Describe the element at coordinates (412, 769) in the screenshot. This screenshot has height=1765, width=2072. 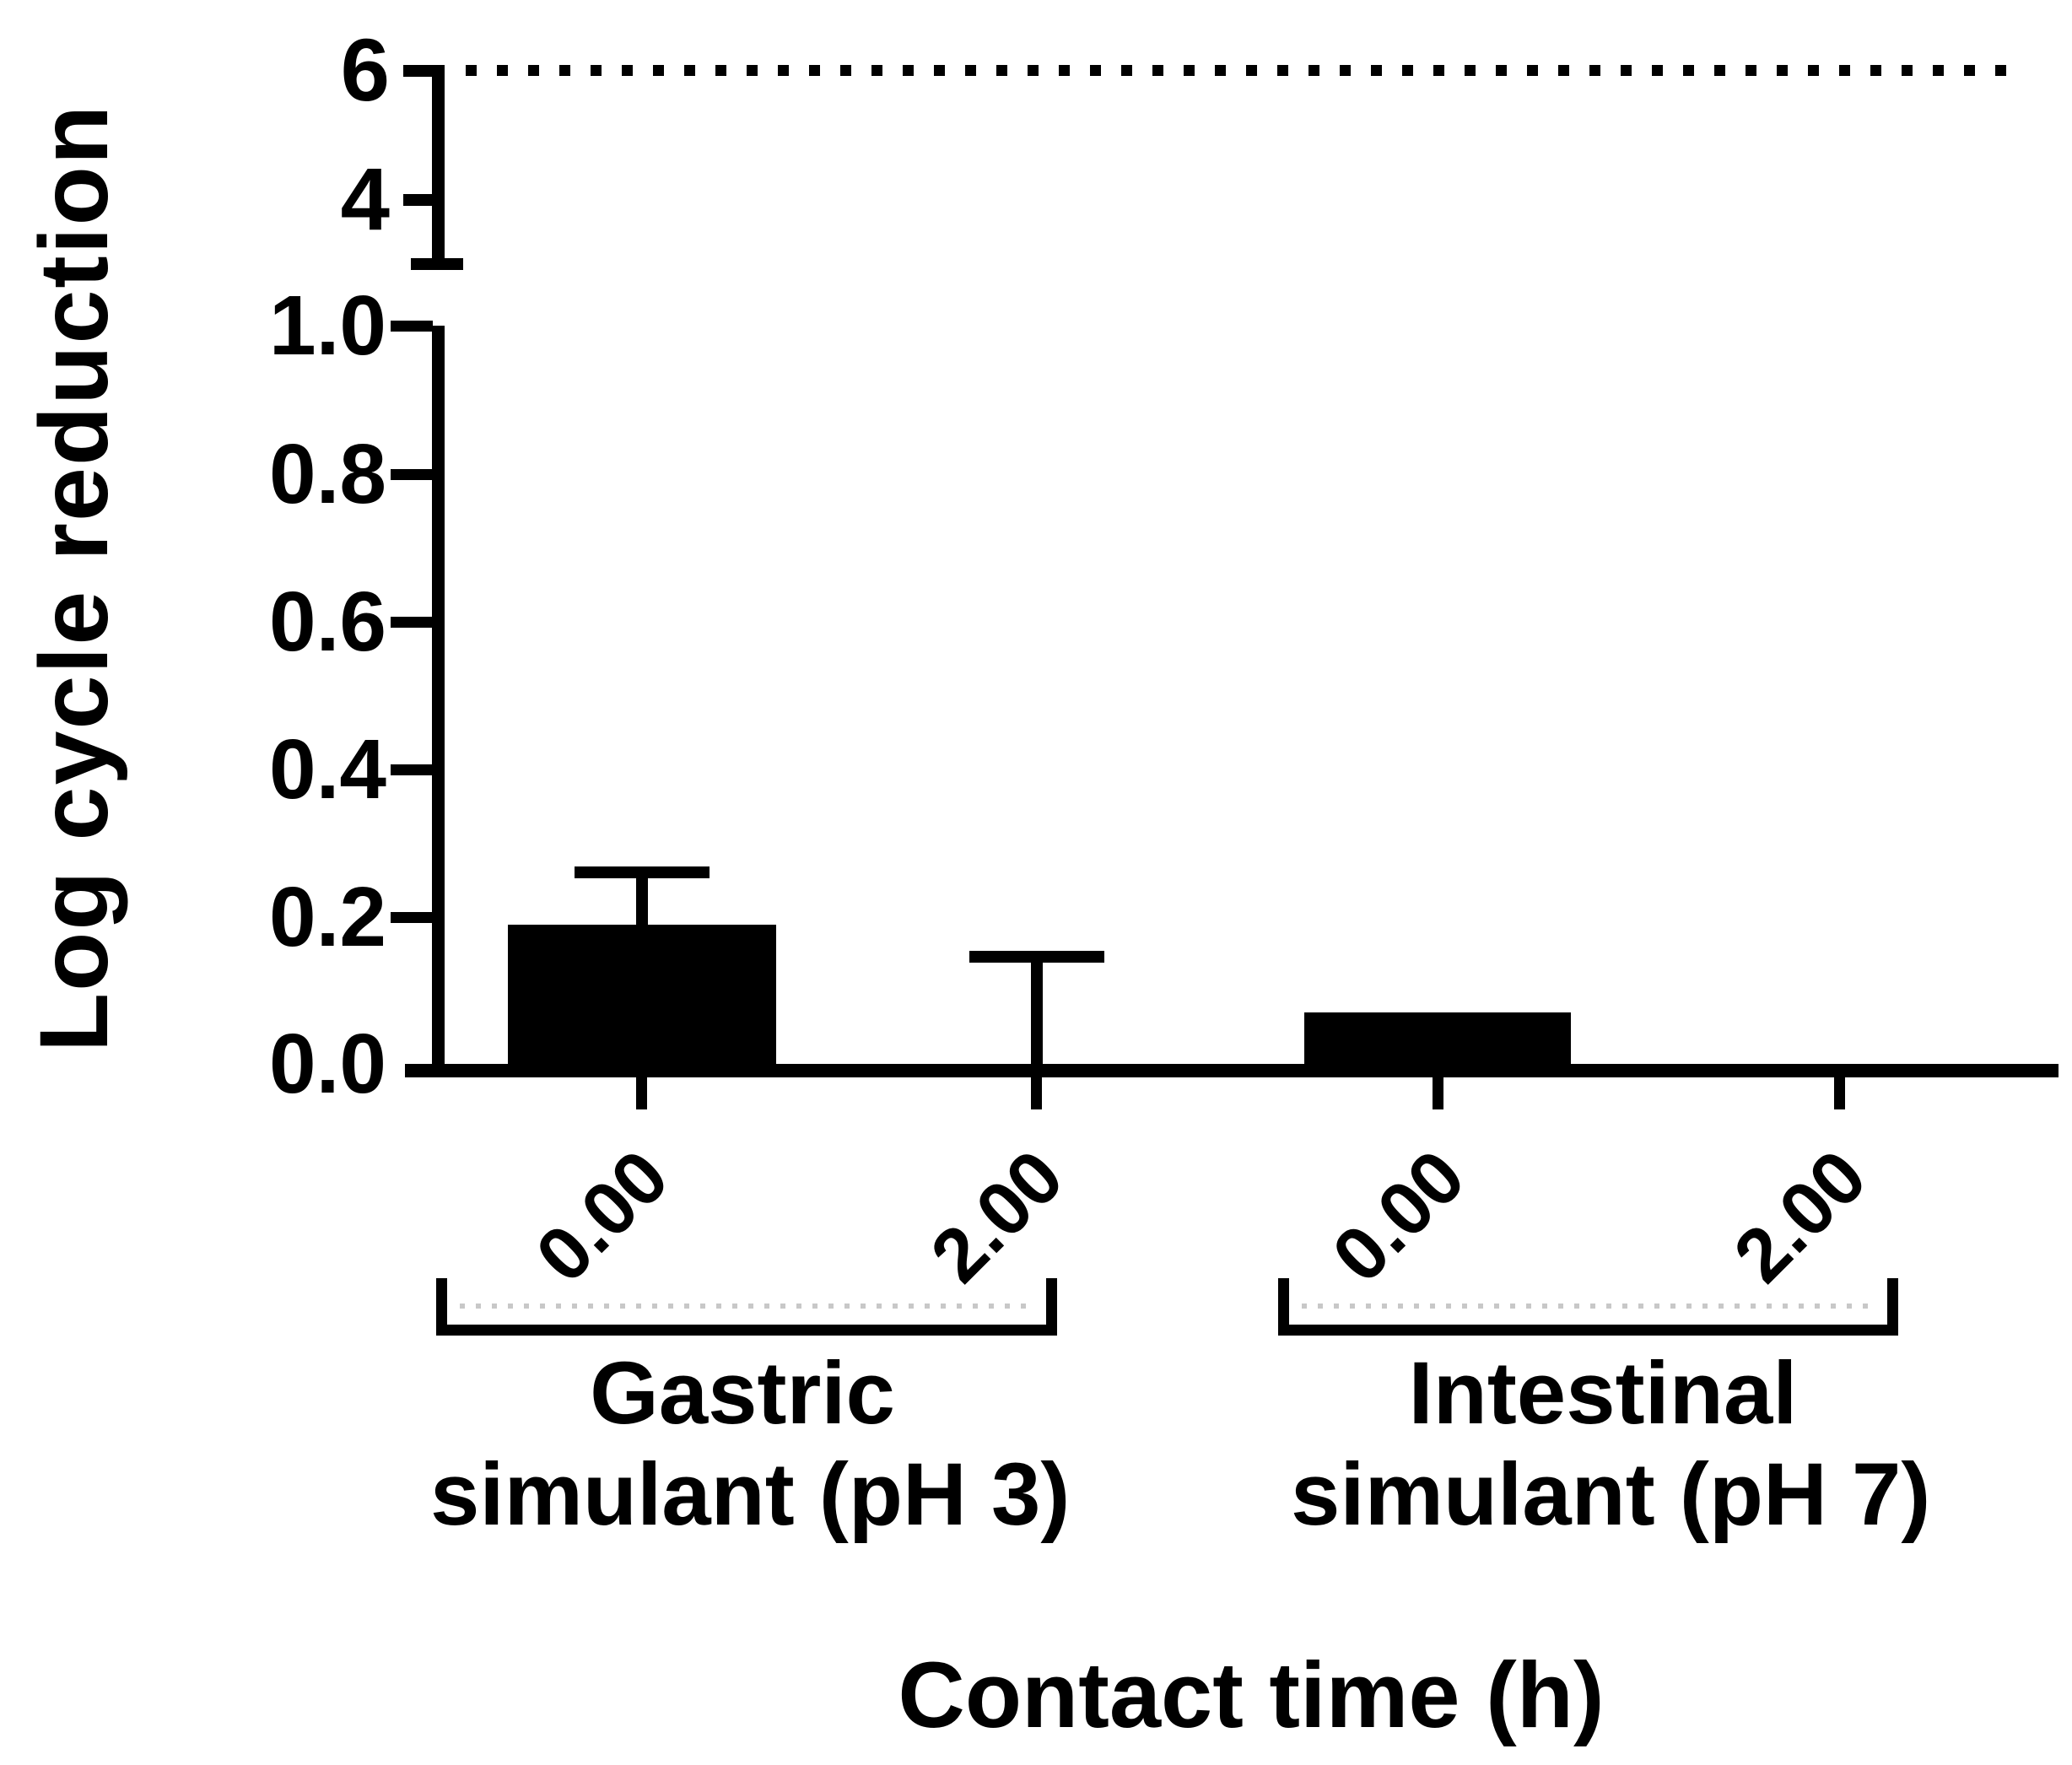
I see `y-axis-tick-0.4` at that location.